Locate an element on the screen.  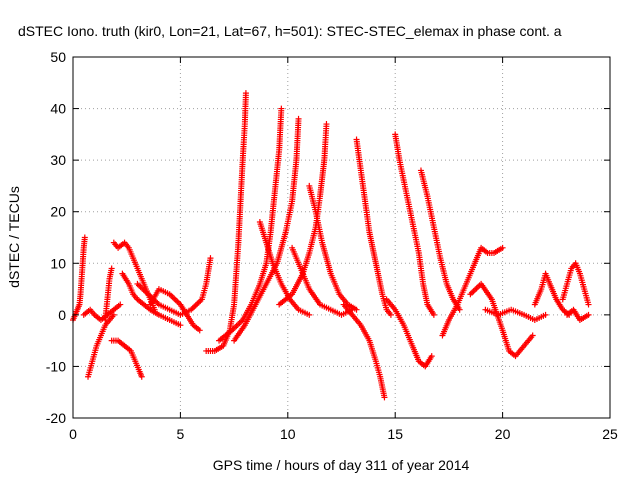
y-tick-label: 40 is located at coordinates (58, 109).